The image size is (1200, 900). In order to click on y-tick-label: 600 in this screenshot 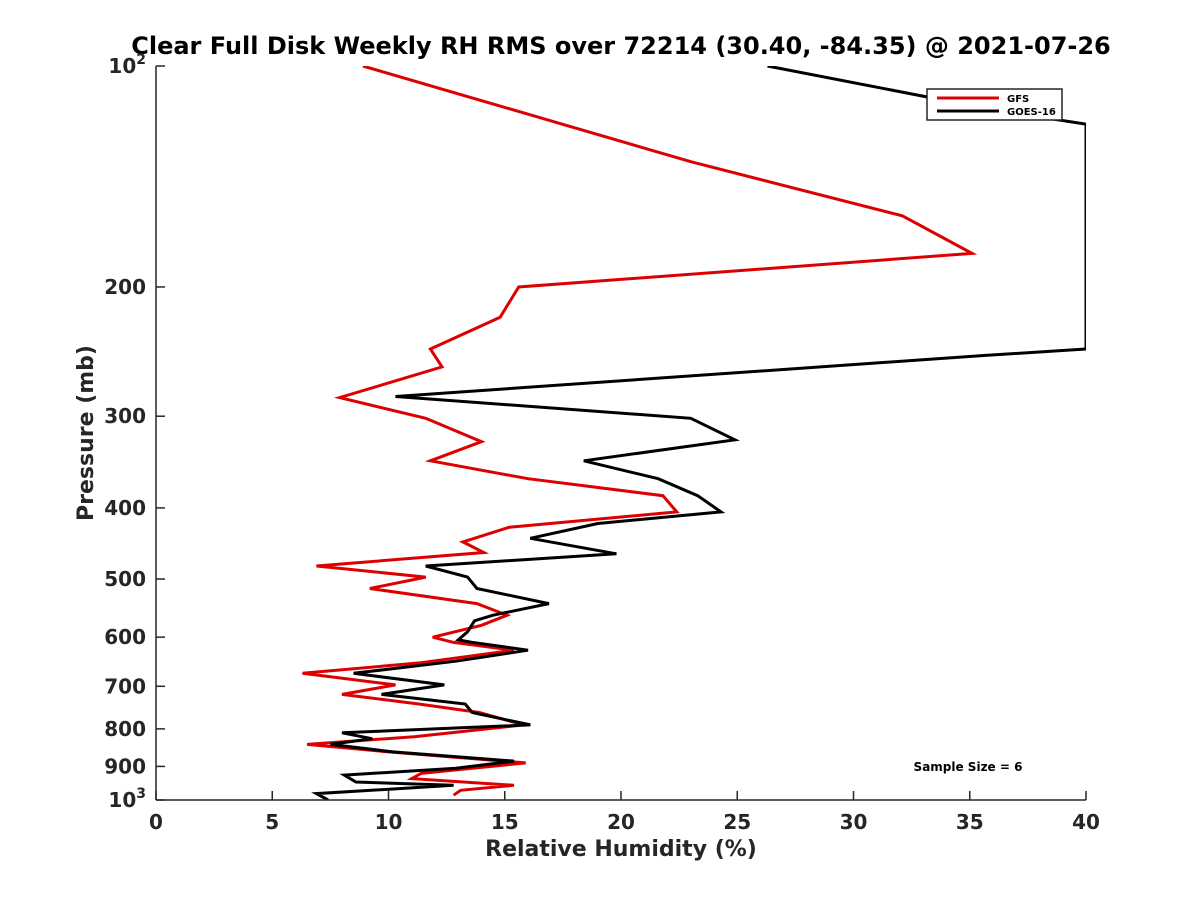, I will do `click(125, 637)`.